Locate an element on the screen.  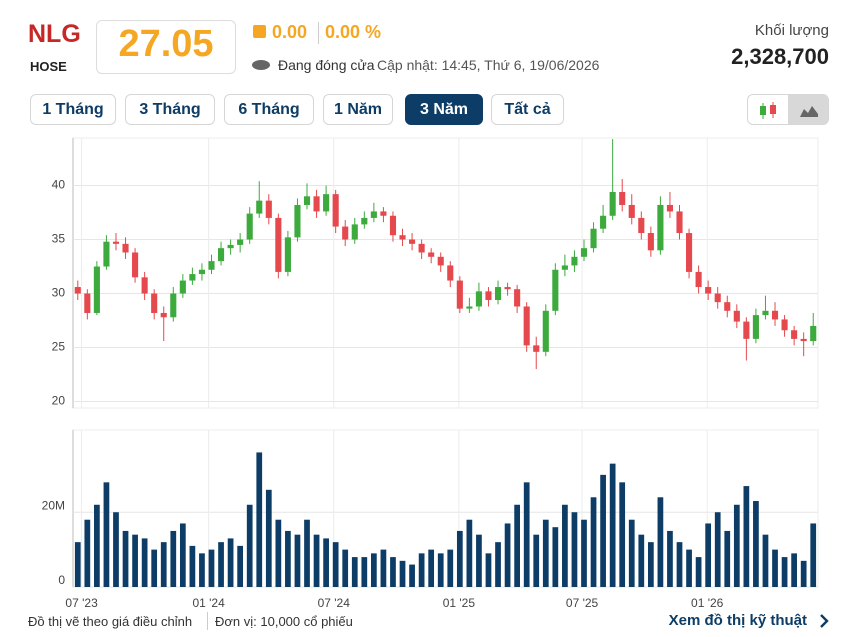
updated: Cập nhật: 14:45, Thứ 6, 19/06/2026 is located at coordinates (488, 65).